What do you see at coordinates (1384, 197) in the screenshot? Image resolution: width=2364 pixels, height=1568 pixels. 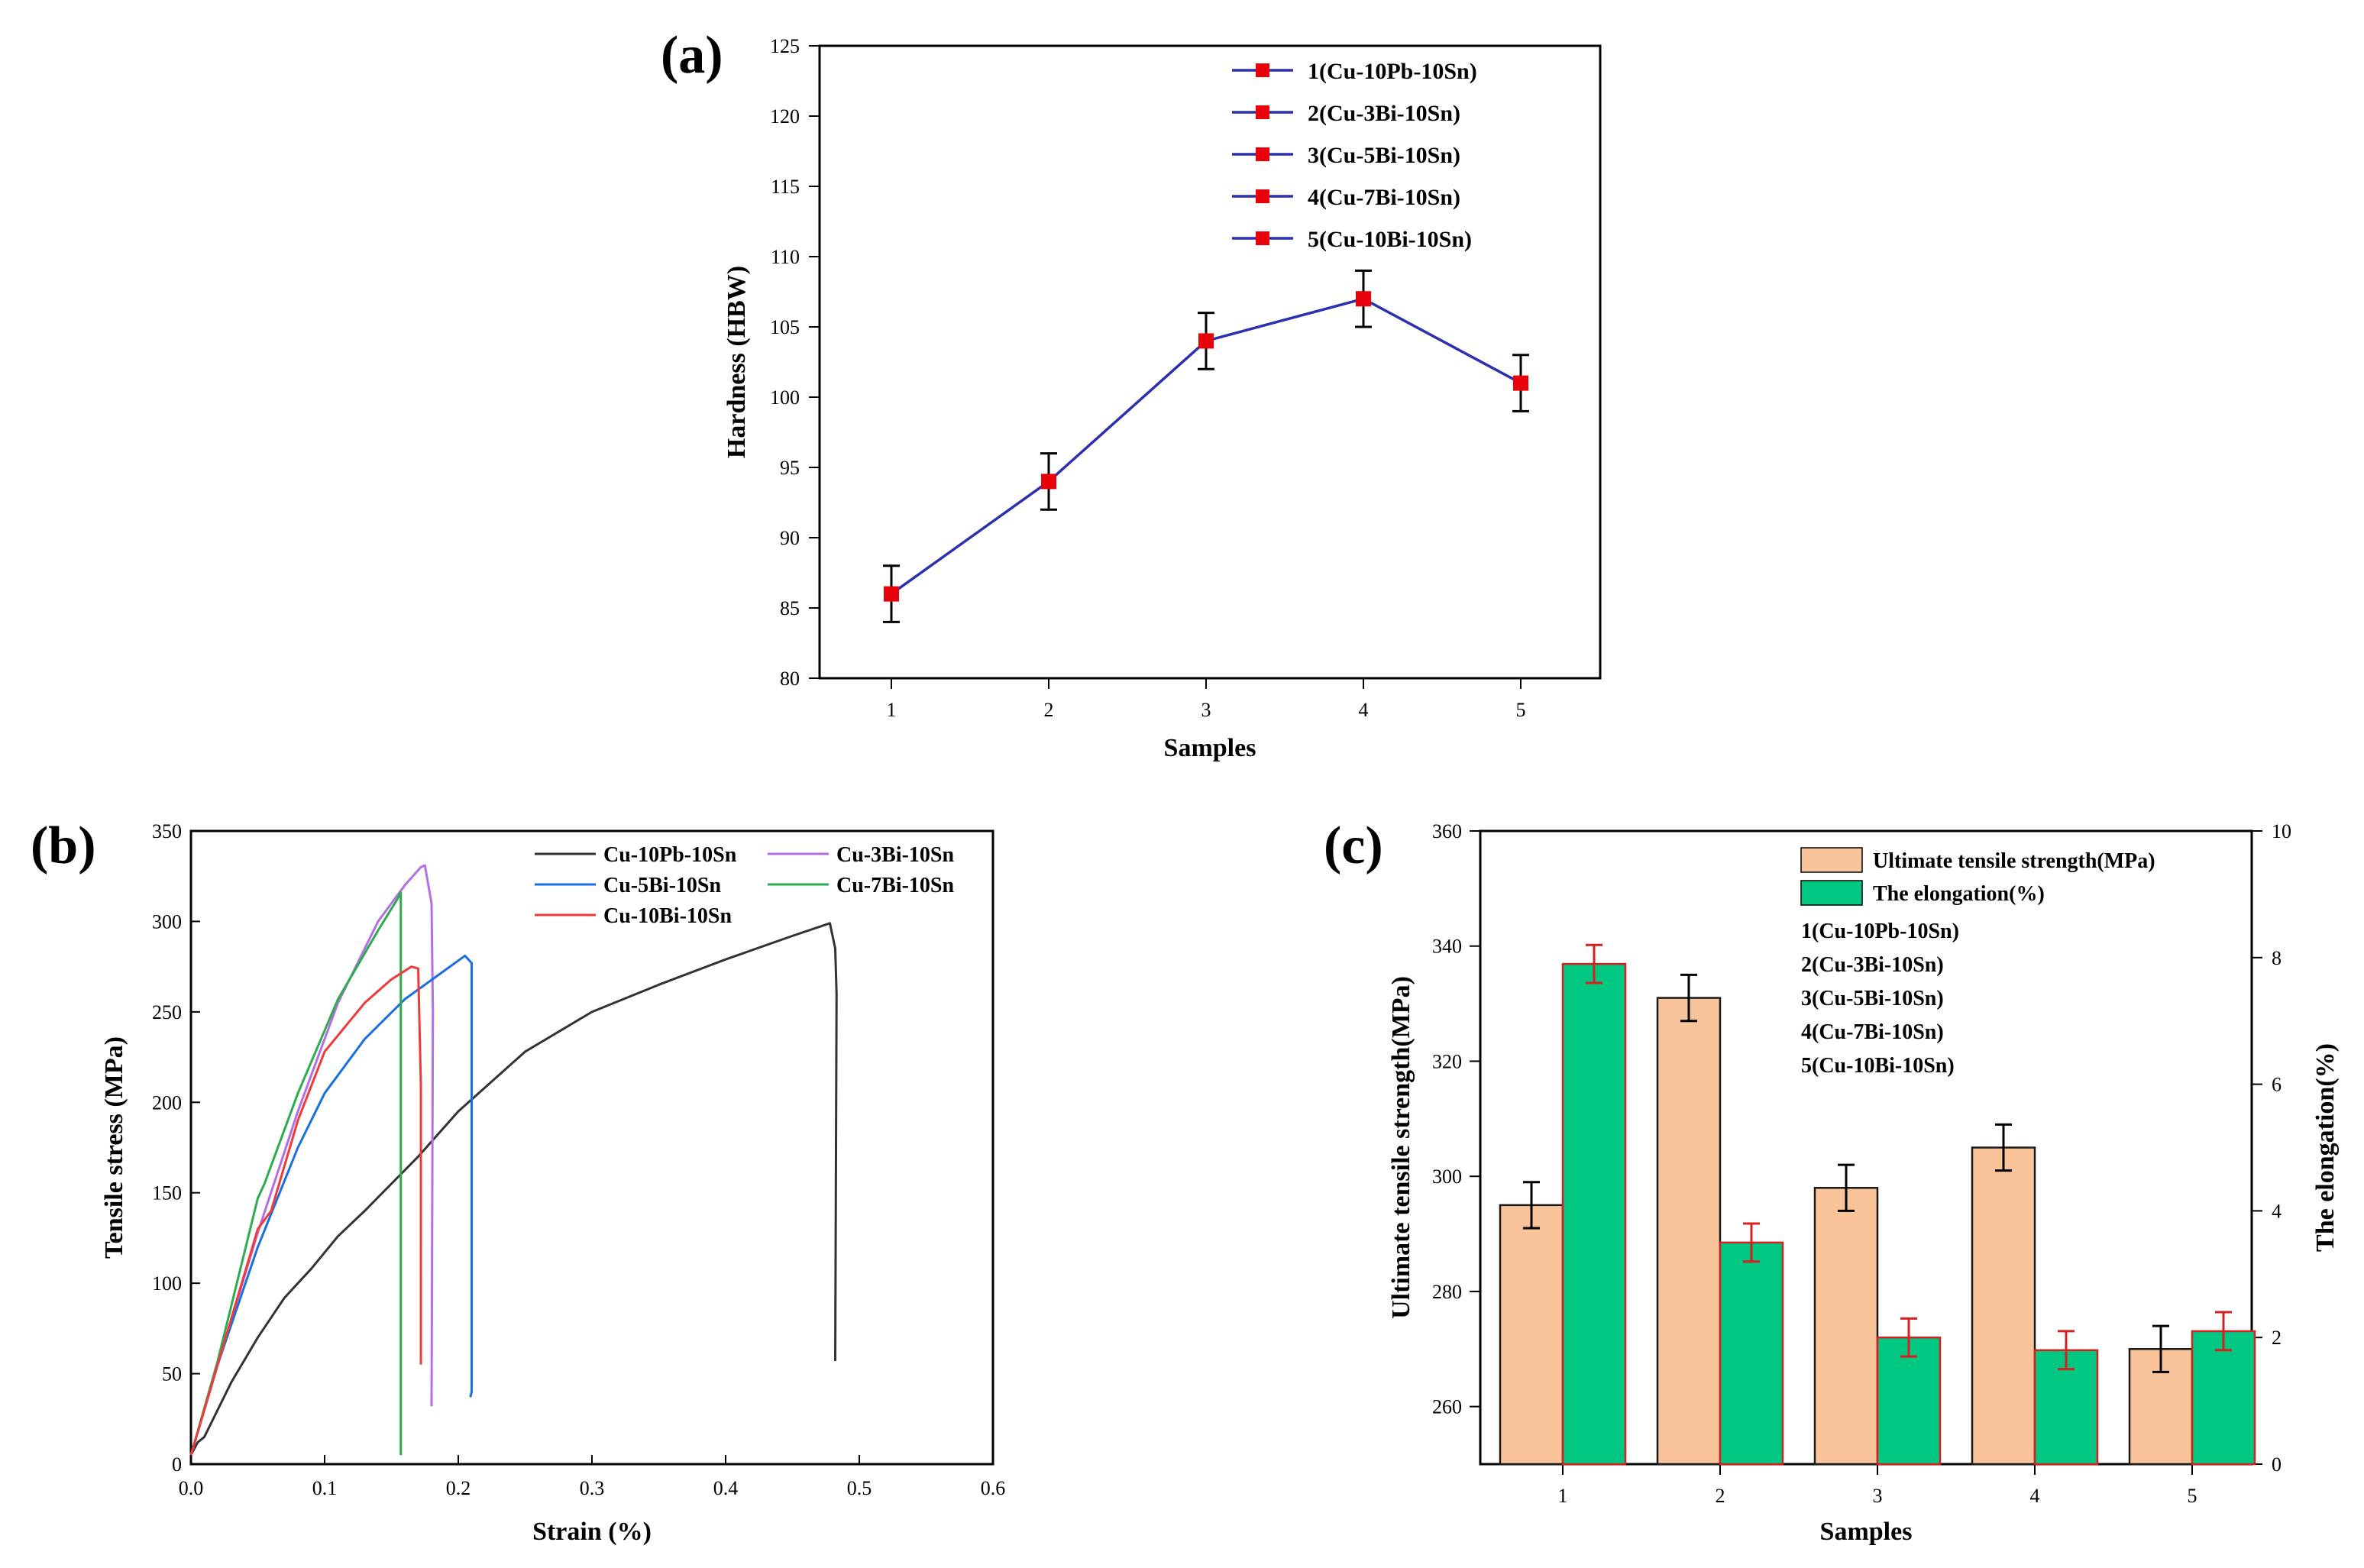 I see `legend-label: 4(Cu-7Bi-10Sn)` at bounding box center [1384, 197].